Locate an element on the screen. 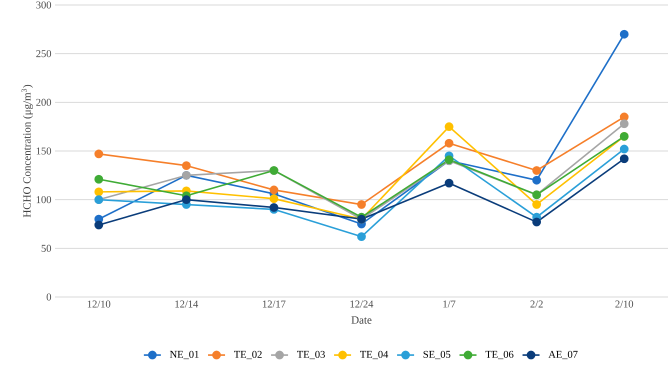  x-tick-label: 12/14 is located at coordinates (186, 304).